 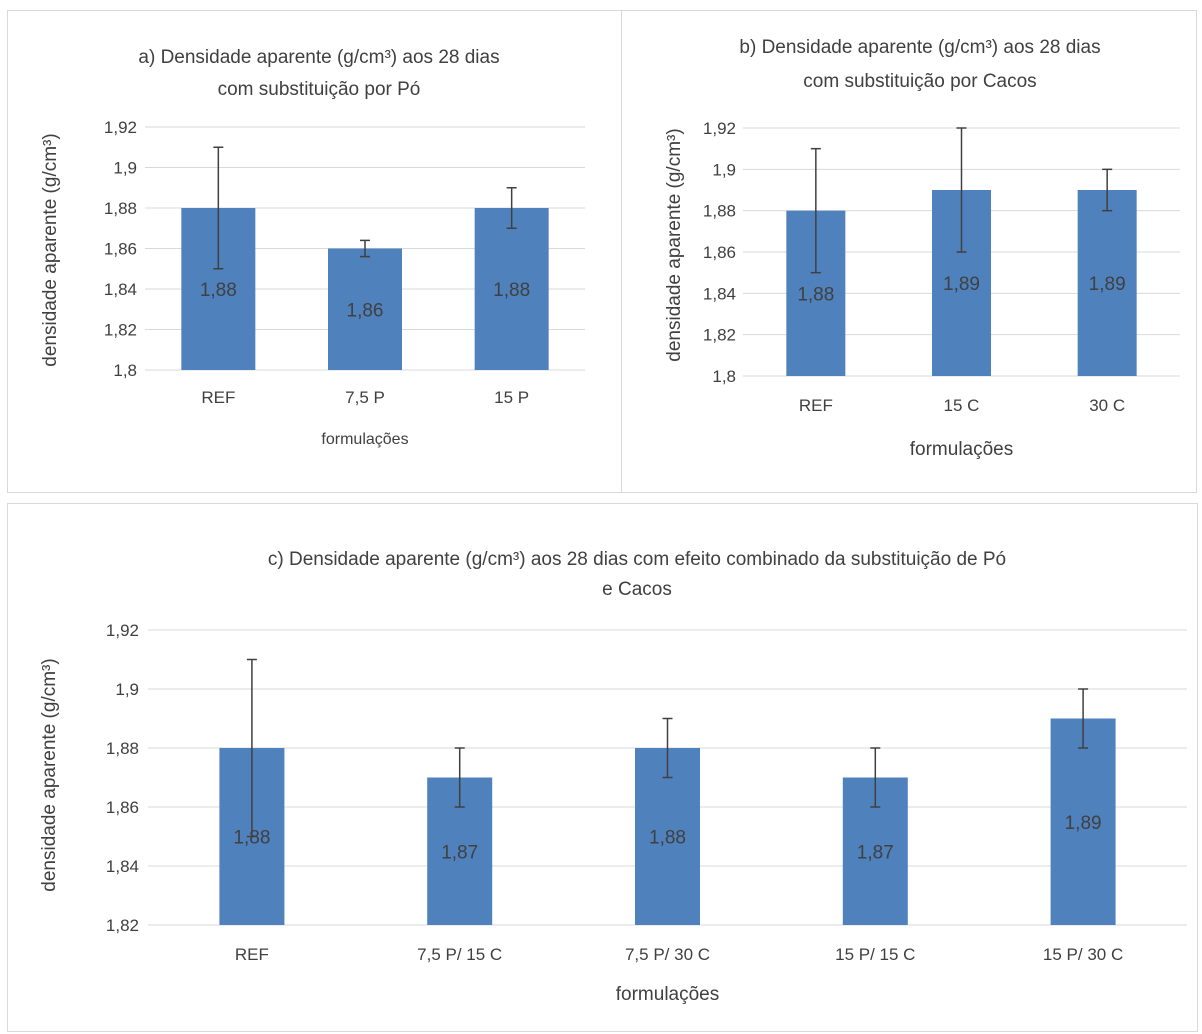 What do you see at coordinates (637, 589) in the screenshot?
I see `chart-title-line: e Cacos` at bounding box center [637, 589].